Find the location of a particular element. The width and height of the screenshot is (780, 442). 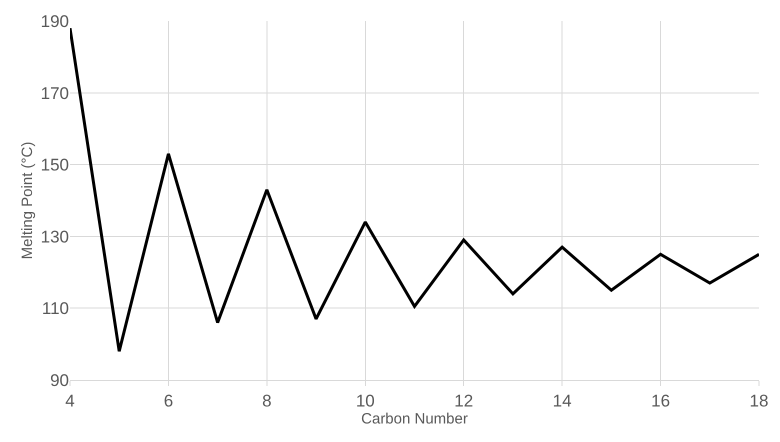

x-tick-label: 10 is located at coordinates (365, 400).